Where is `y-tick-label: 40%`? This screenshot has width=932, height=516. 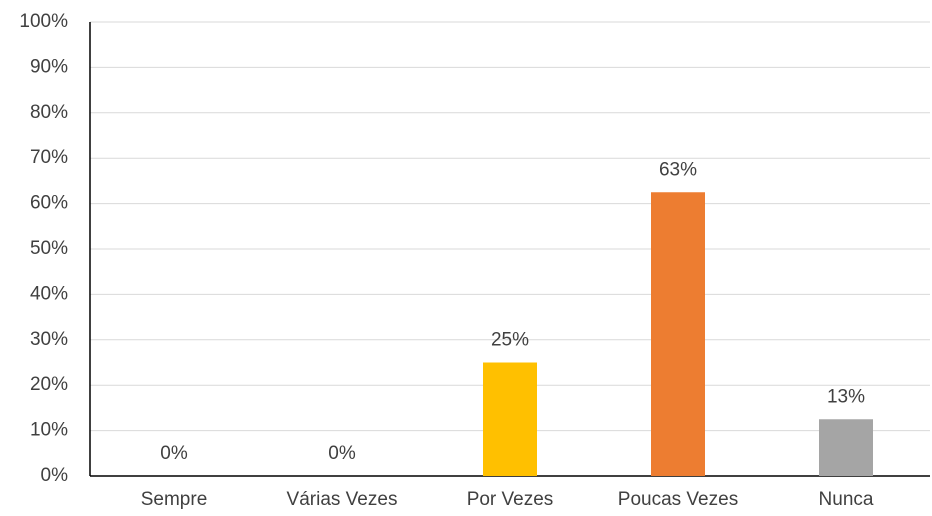
y-tick-label: 40% is located at coordinates (49, 293).